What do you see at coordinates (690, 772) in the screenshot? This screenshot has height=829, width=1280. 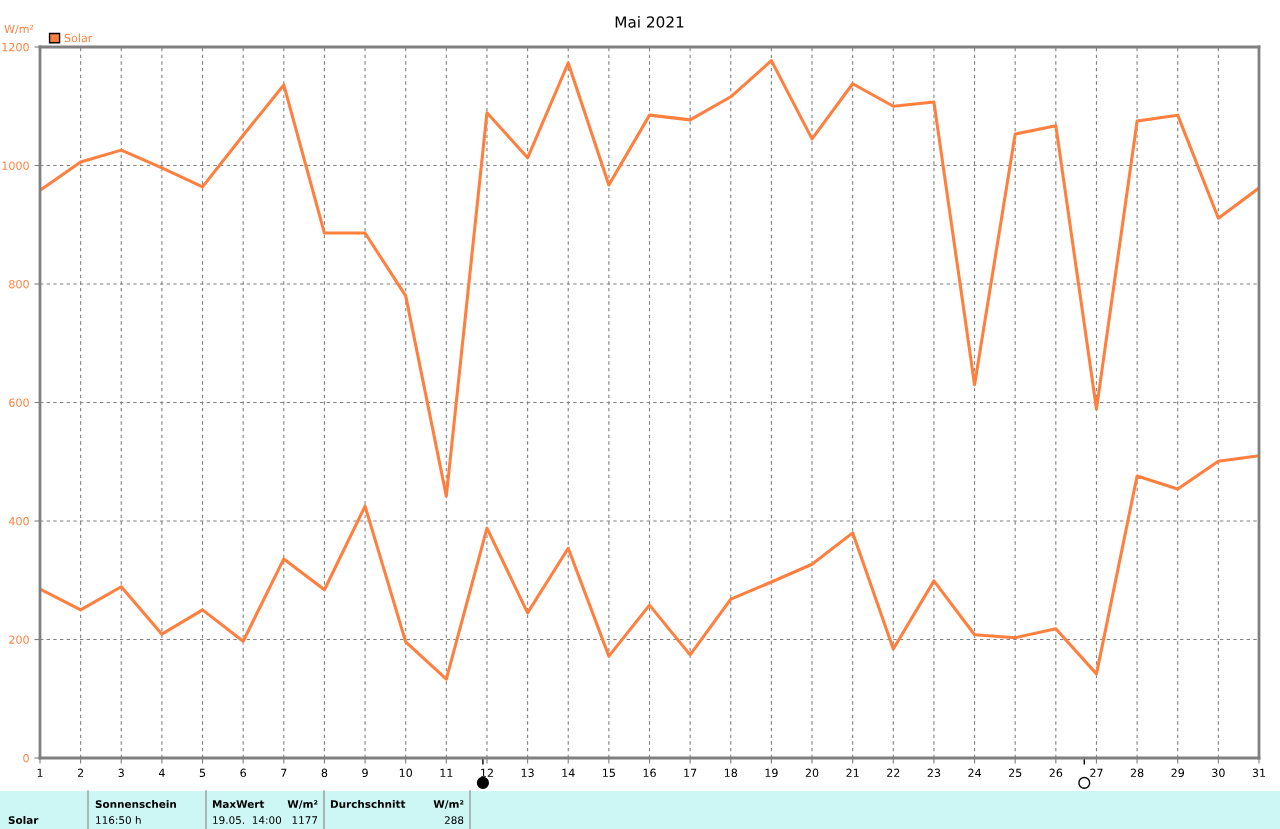 I see `x-tick-label: 17` at bounding box center [690, 772].